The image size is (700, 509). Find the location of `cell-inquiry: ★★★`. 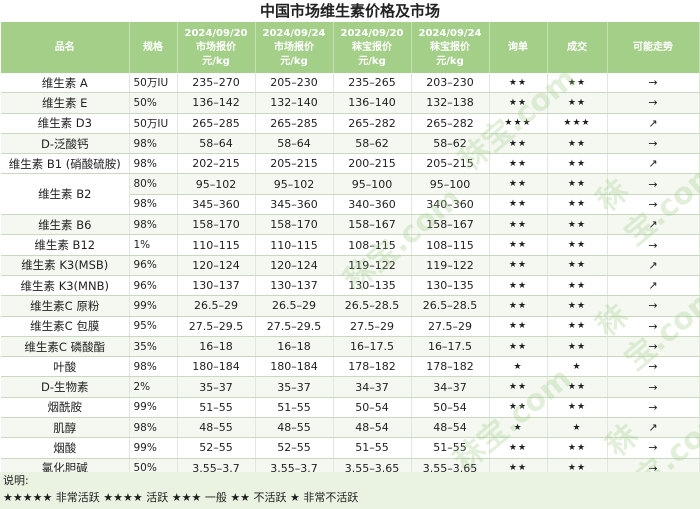

cell-inquiry: ★★★ is located at coordinates (518, 123).